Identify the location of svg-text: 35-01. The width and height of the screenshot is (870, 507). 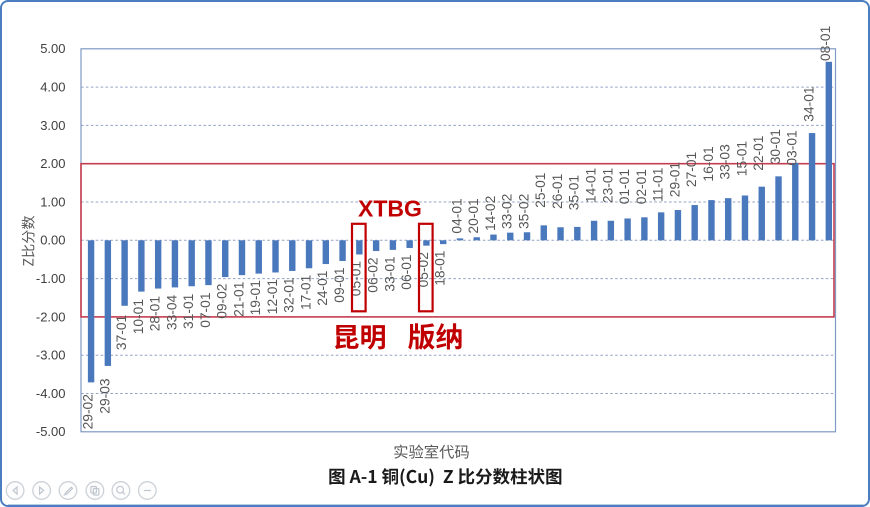
(574, 192).